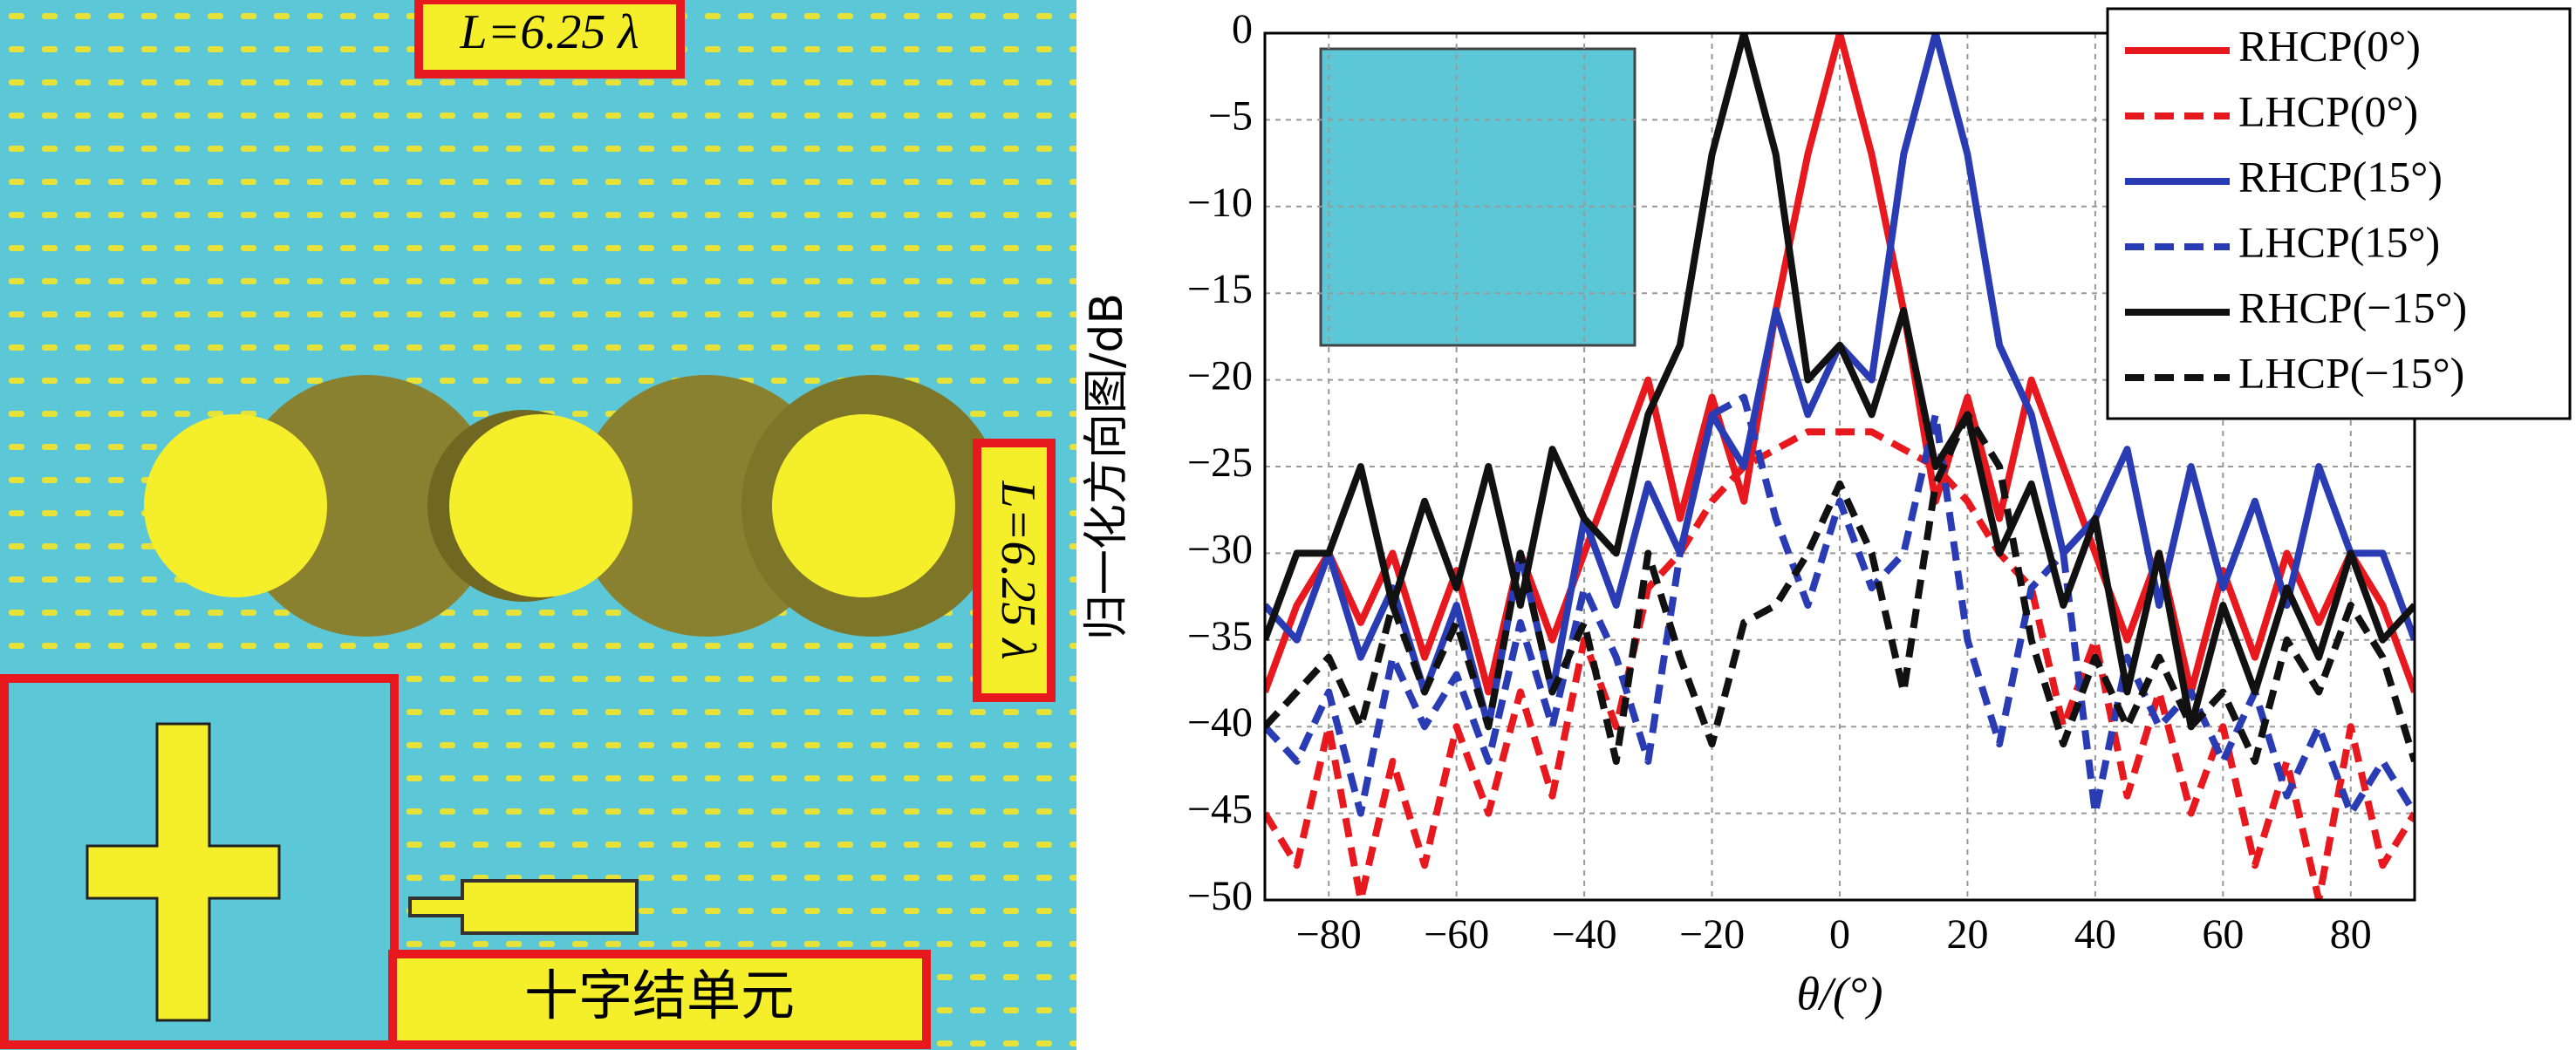 The image size is (2576, 1050). Describe the element at coordinates (1712, 934) in the screenshot. I see `x-tick-label: −20` at that location.